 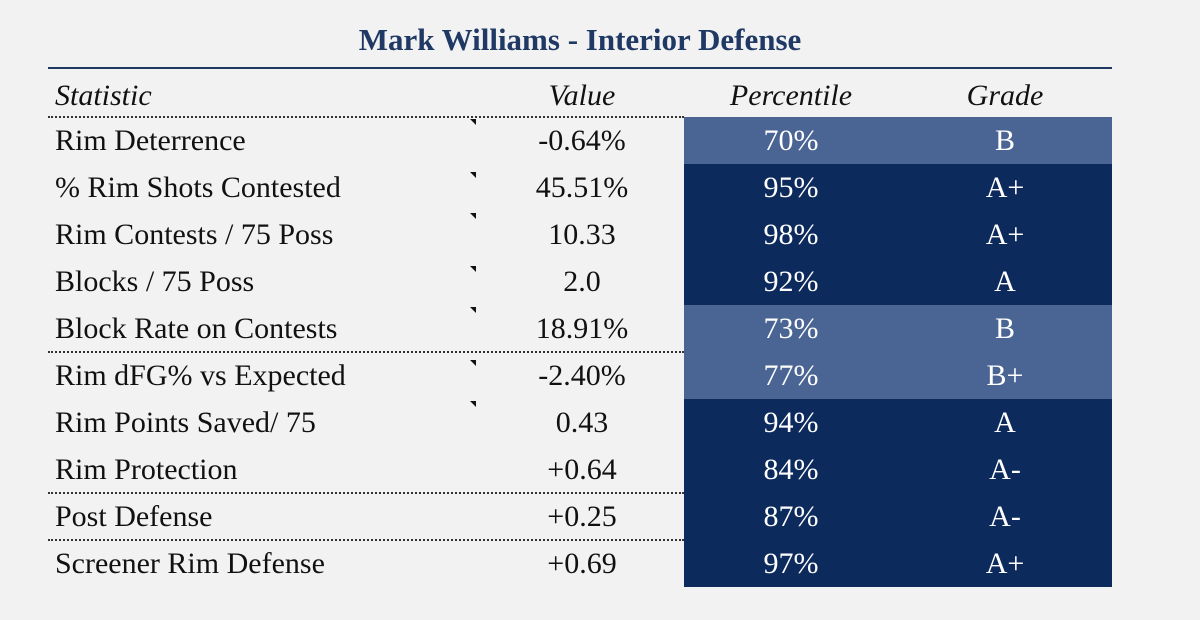 What do you see at coordinates (1005, 95) in the screenshot?
I see `header-cell: Grade` at bounding box center [1005, 95].